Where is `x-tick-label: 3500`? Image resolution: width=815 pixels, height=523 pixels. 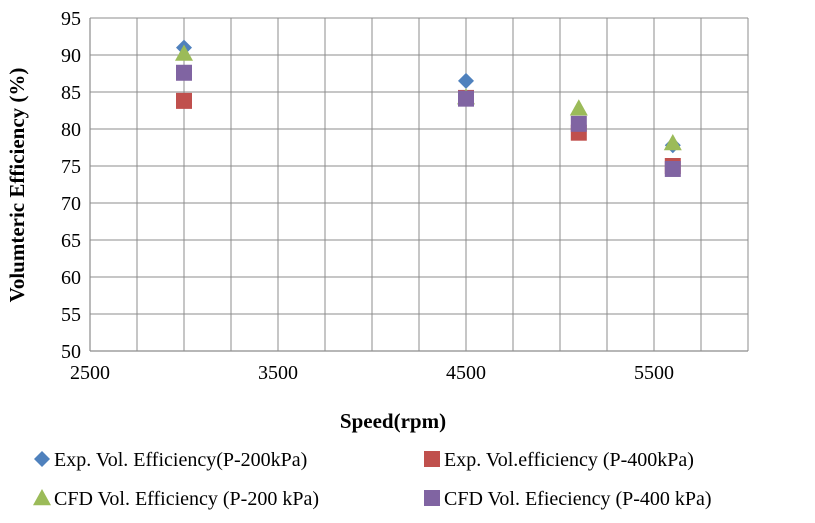
x-tick-label: 3500 is located at coordinates (278, 373).